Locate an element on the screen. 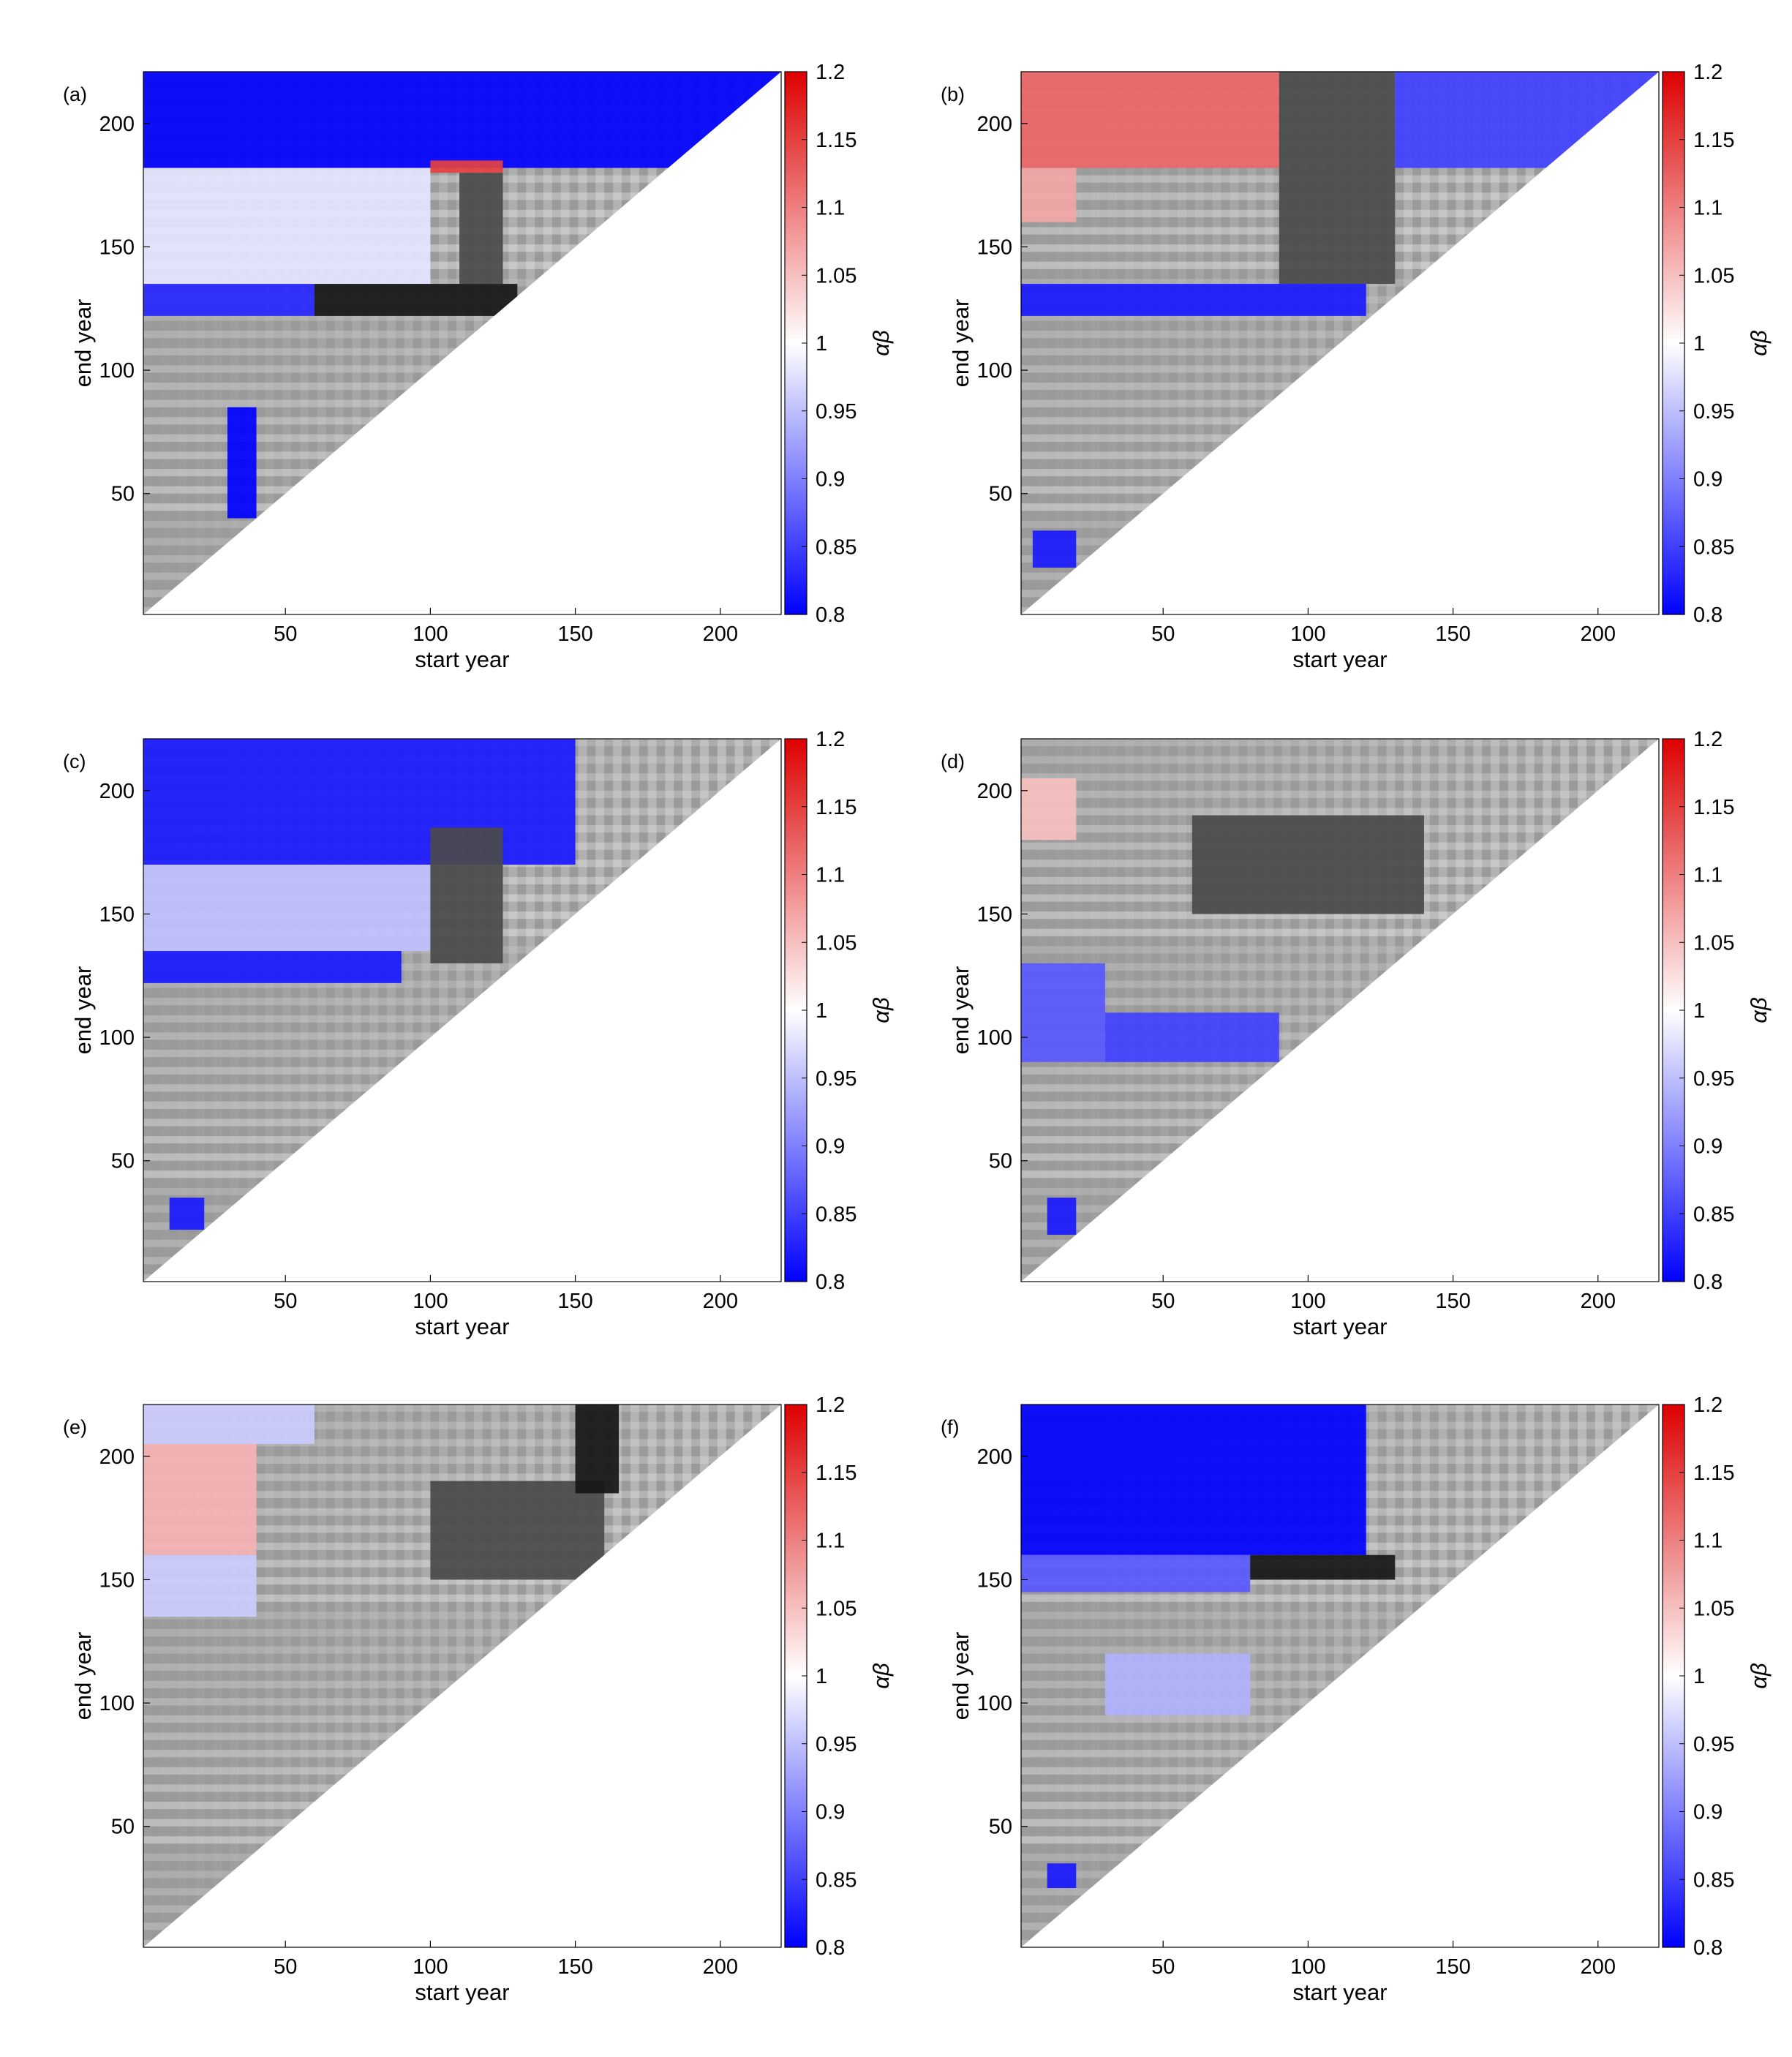 The image size is (1792, 2057). y-axis-label: end year is located at coordinates (83, 1676).